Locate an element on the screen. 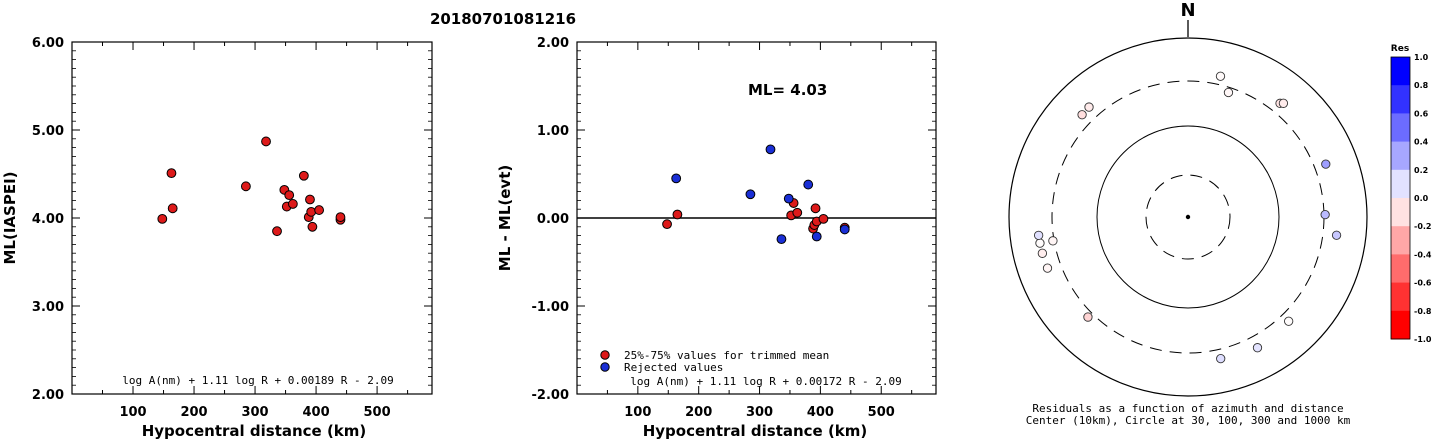  colorbar-tick-label: -1.0 is located at coordinates (1423, 339).